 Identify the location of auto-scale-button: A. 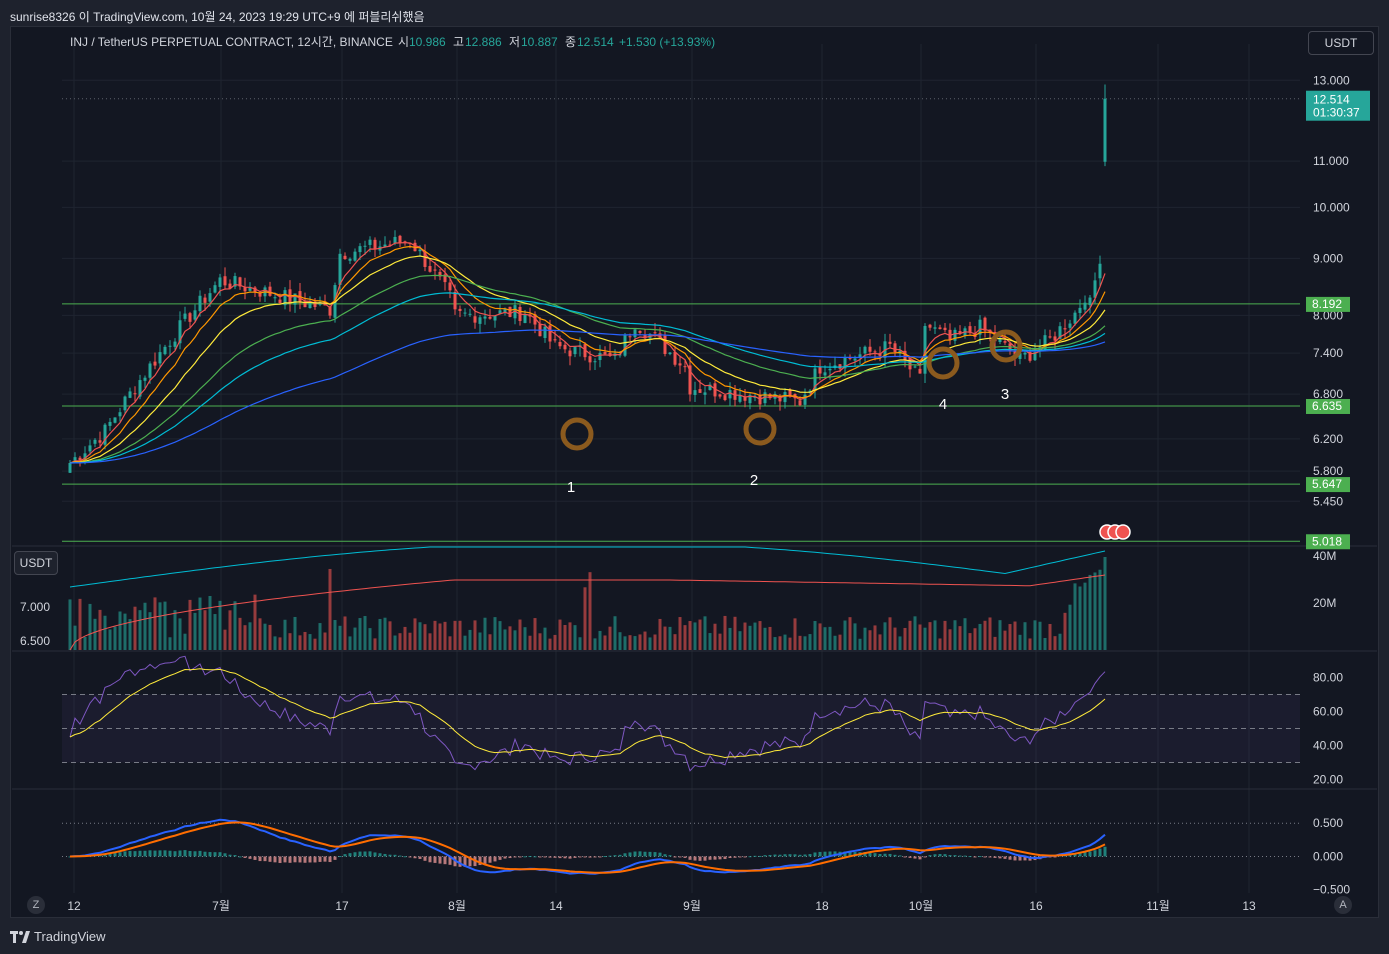
(1343, 905).